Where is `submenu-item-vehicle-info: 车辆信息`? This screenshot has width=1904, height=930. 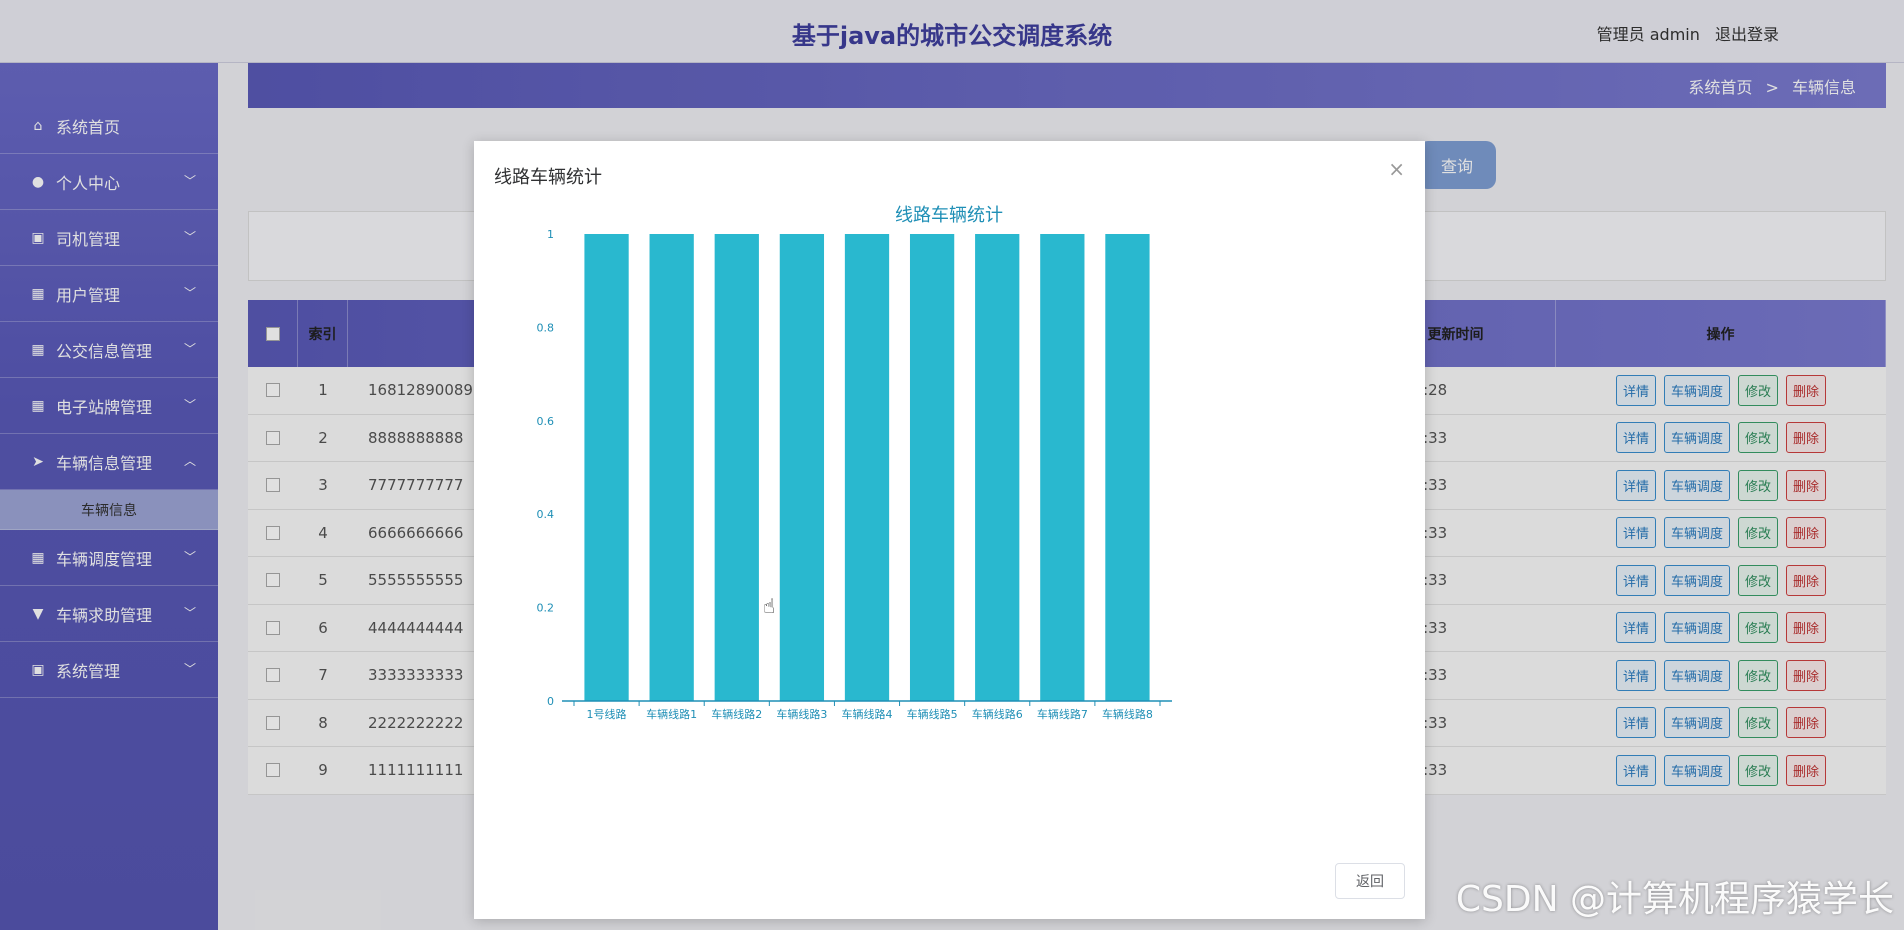
submenu-item-vehicle-info: 车辆信息 is located at coordinates (109, 510).